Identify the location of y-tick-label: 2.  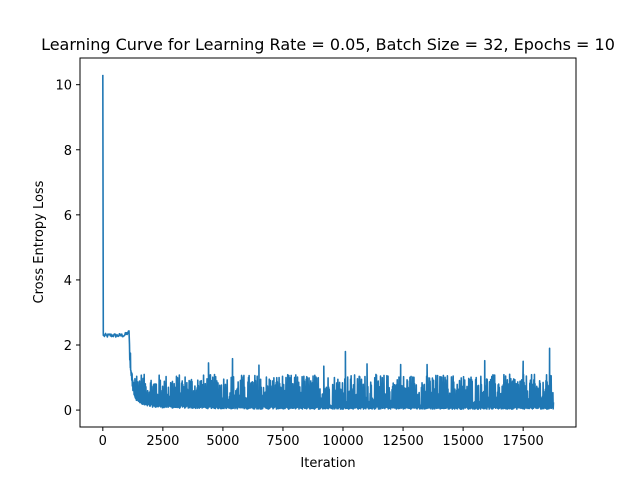
(68, 346).